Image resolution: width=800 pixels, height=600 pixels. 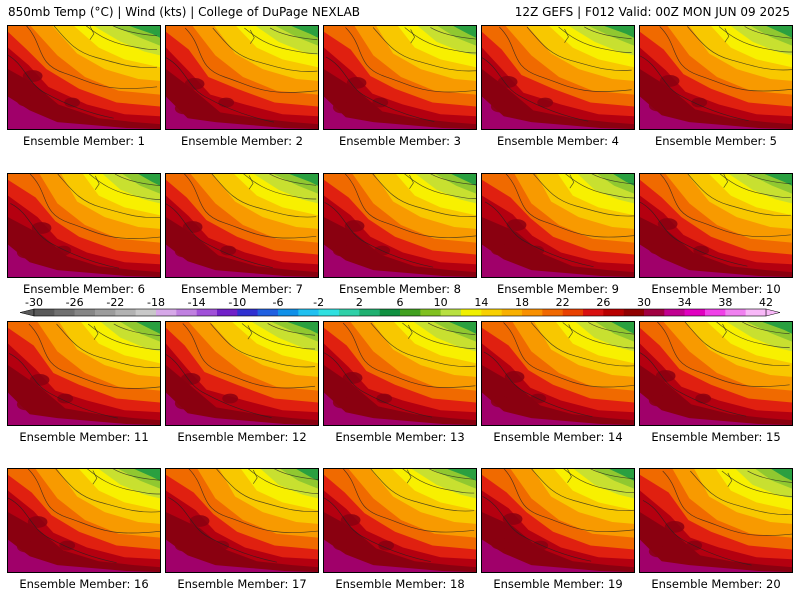 What do you see at coordinates (197, 302) in the screenshot?
I see `colorbar-tick-label: -14` at bounding box center [197, 302].